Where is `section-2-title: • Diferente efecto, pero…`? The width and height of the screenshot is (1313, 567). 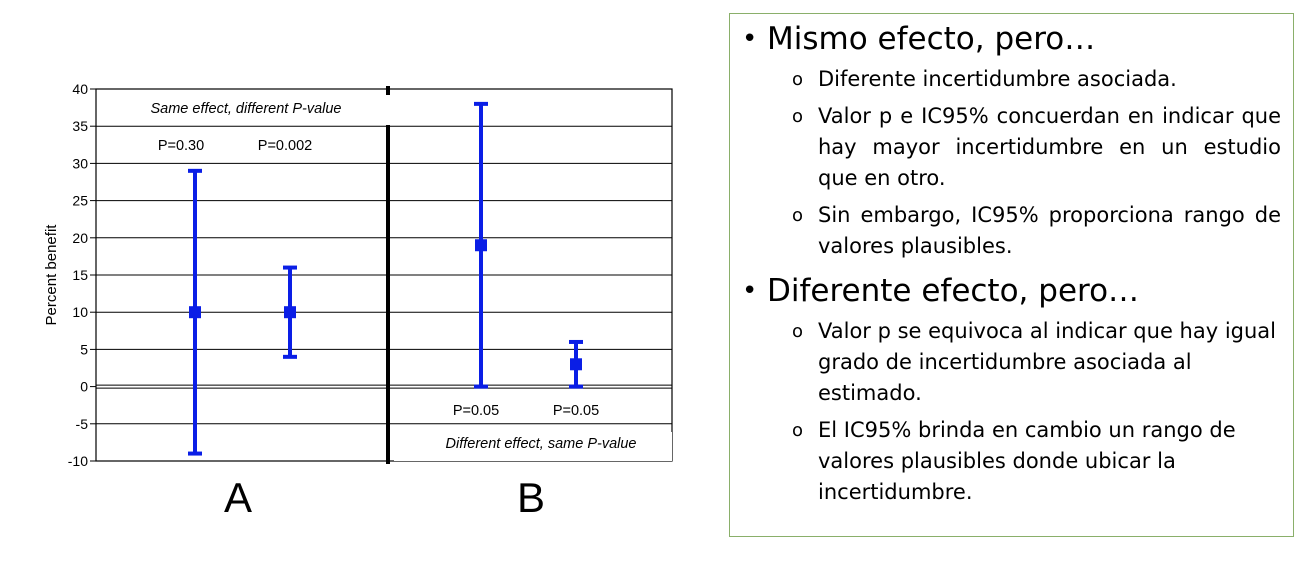
section-2-title: • Diferente efecto, pero… is located at coordinates (1004, 291).